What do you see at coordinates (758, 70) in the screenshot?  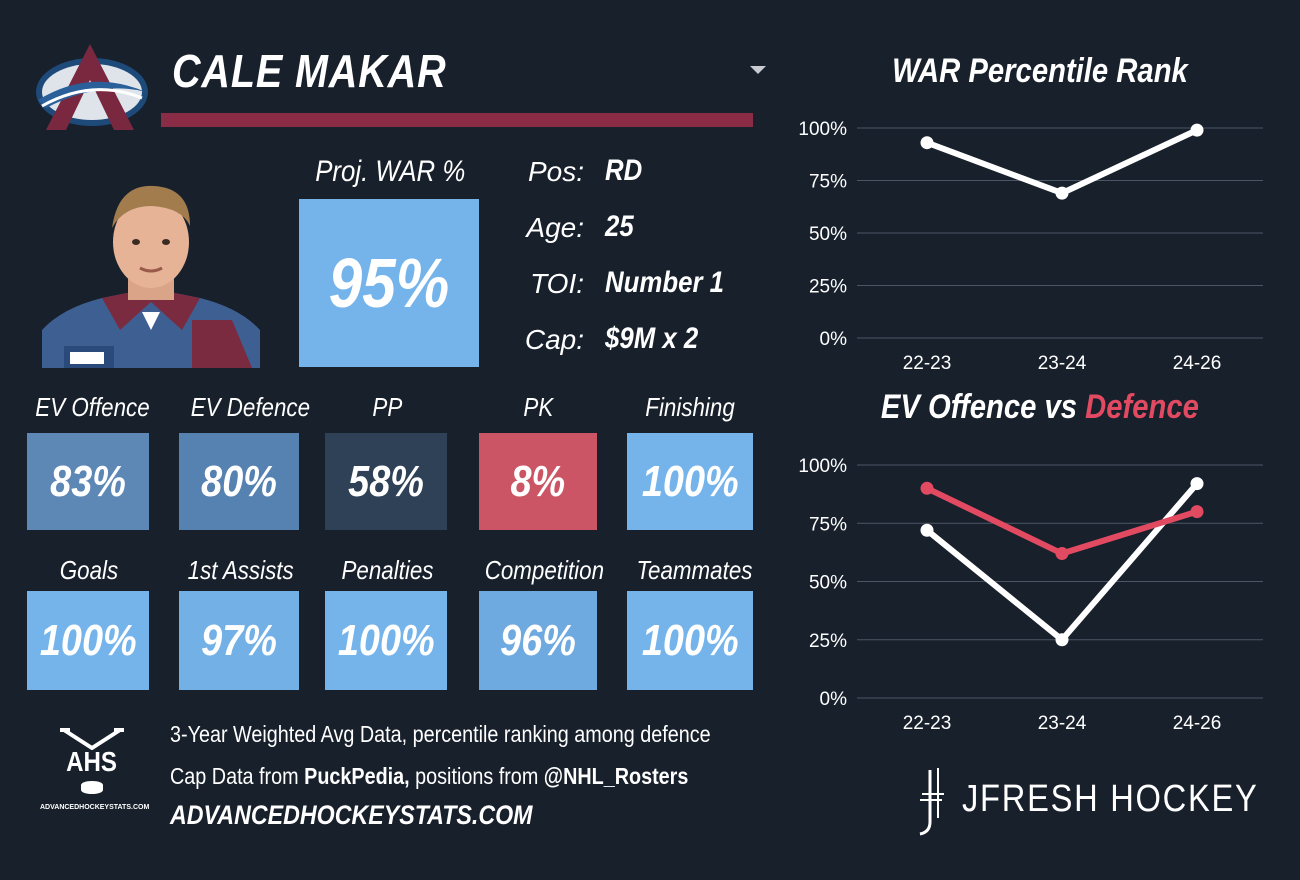 I see `dropdown-arrow-icon` at bounding box center [758, 70].